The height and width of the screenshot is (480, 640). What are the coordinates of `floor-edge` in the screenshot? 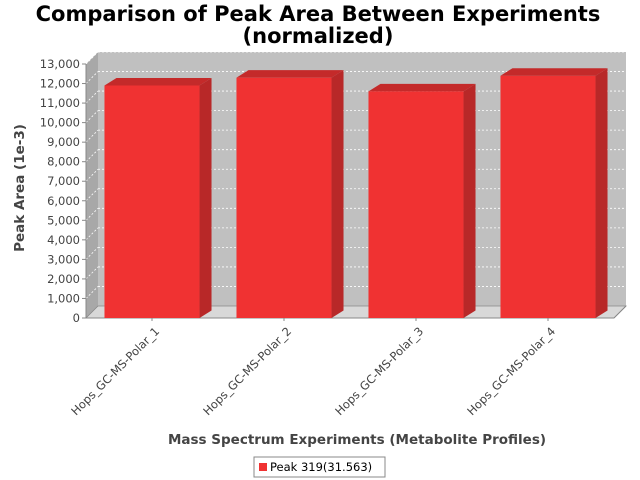 It's located at (620, 312).